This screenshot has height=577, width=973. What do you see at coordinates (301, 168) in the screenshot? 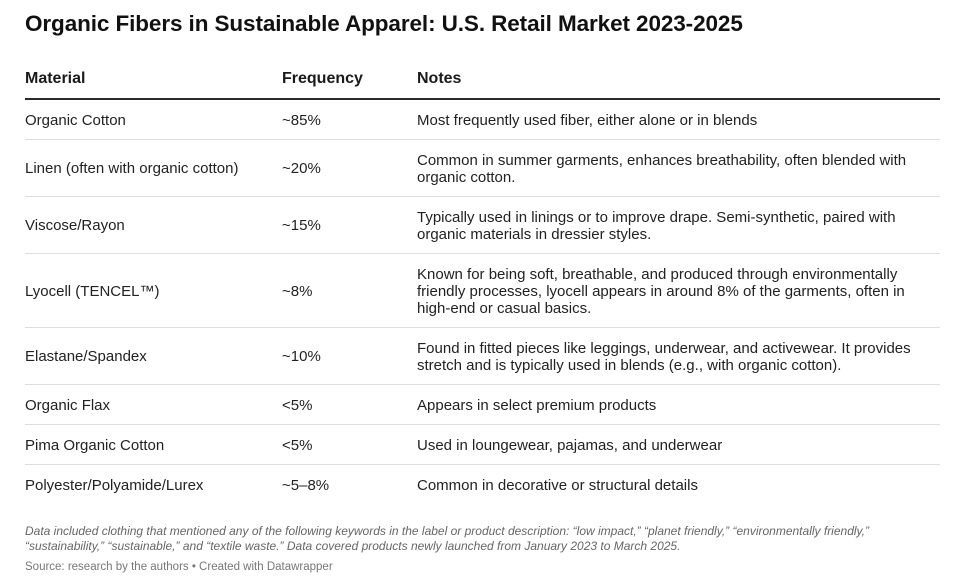
I see `cell-frequency: ~20%` at bounding box center [301, 168].